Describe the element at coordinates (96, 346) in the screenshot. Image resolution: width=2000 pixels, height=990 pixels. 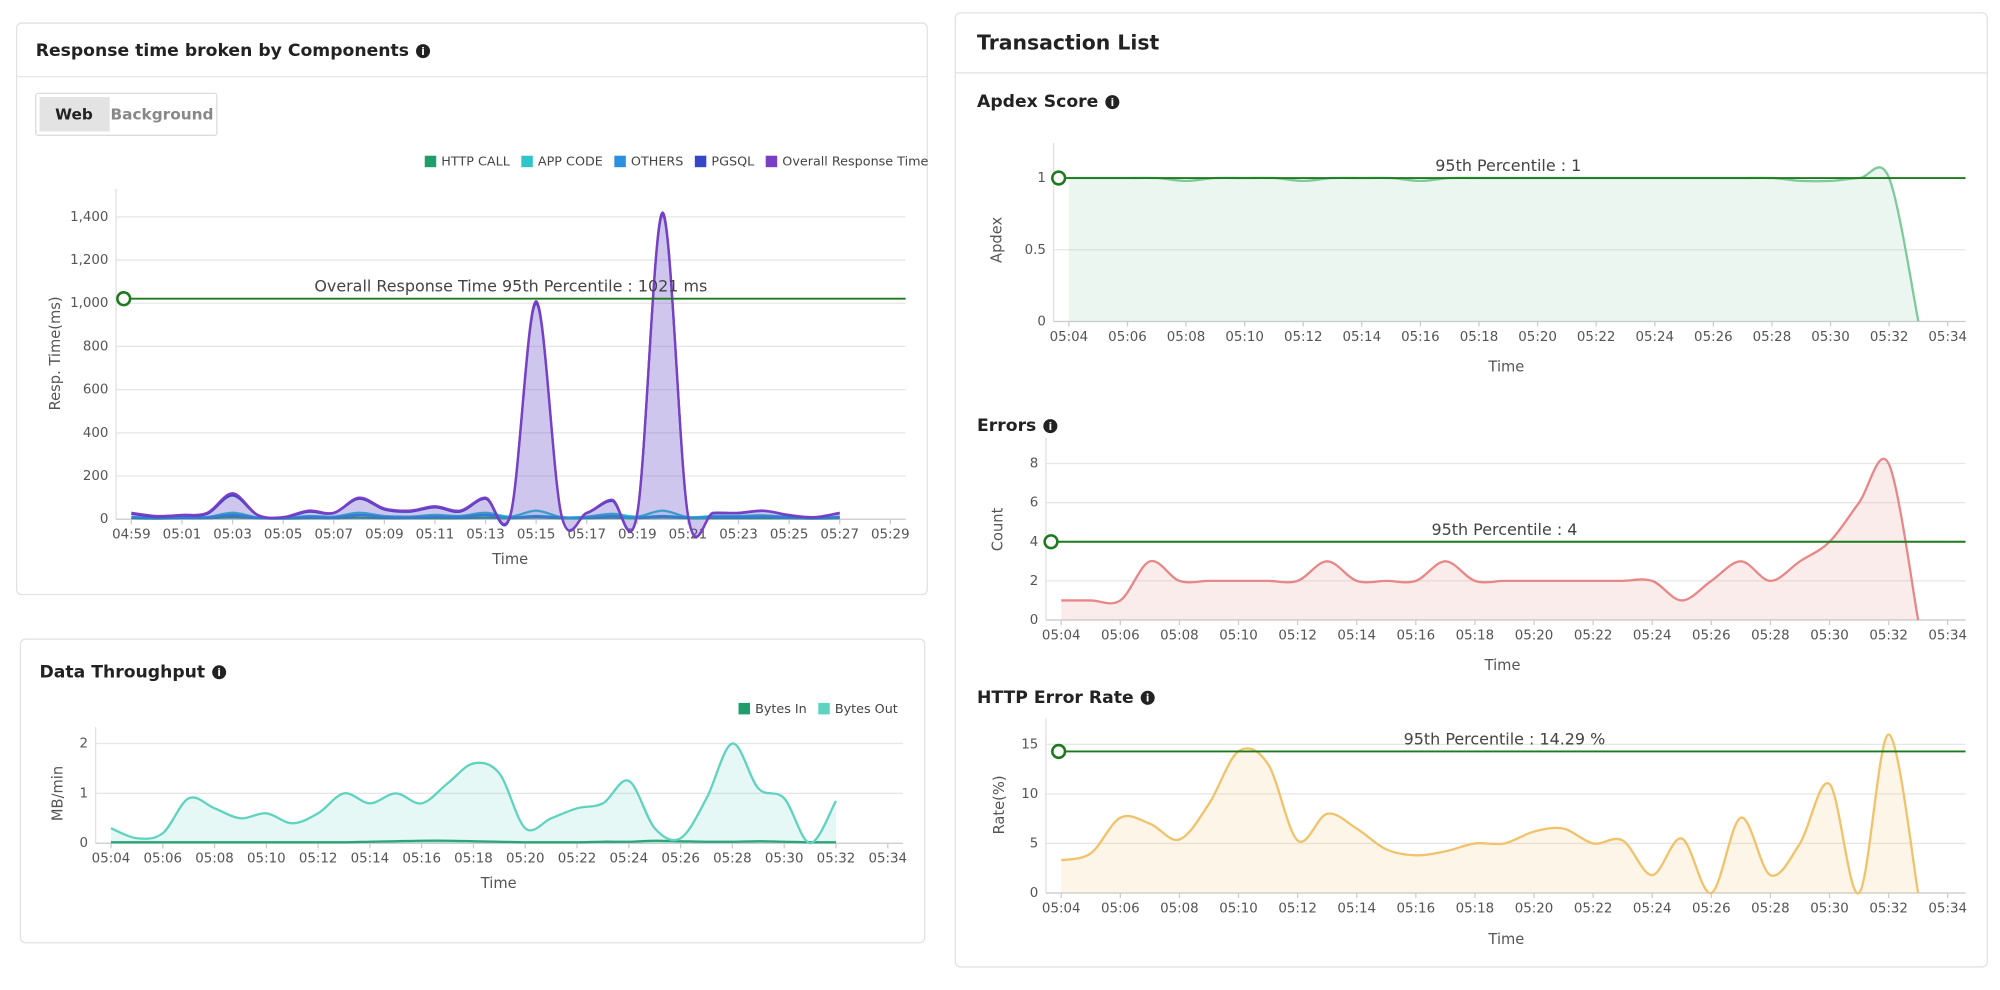
I see `y-tick-label: 800` at that location.